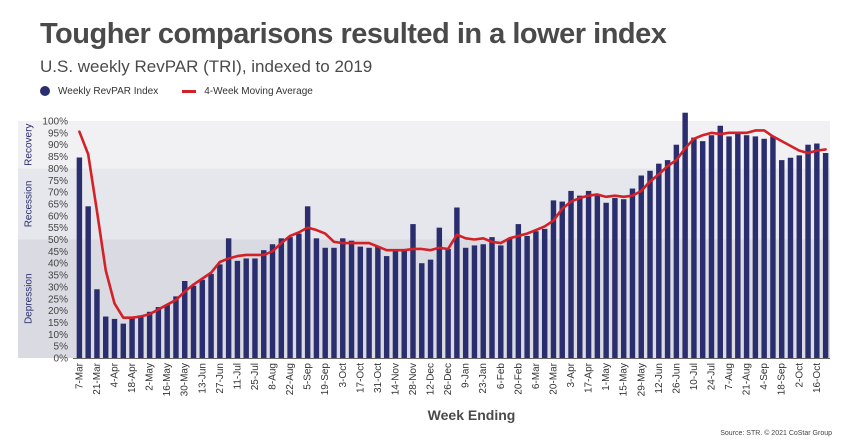 Image resolution: width=850 pixels, height=446 pixels. I want to click on x-tick-label: 6-Feb, so click(501, 376).